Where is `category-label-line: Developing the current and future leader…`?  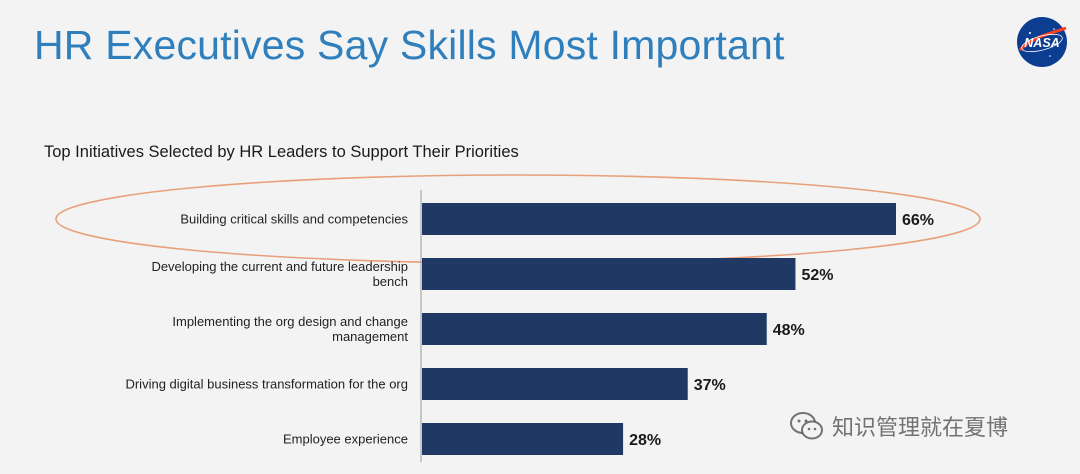
category-label-line: Developing the current and future leader… is located at coordinates (279, 266).